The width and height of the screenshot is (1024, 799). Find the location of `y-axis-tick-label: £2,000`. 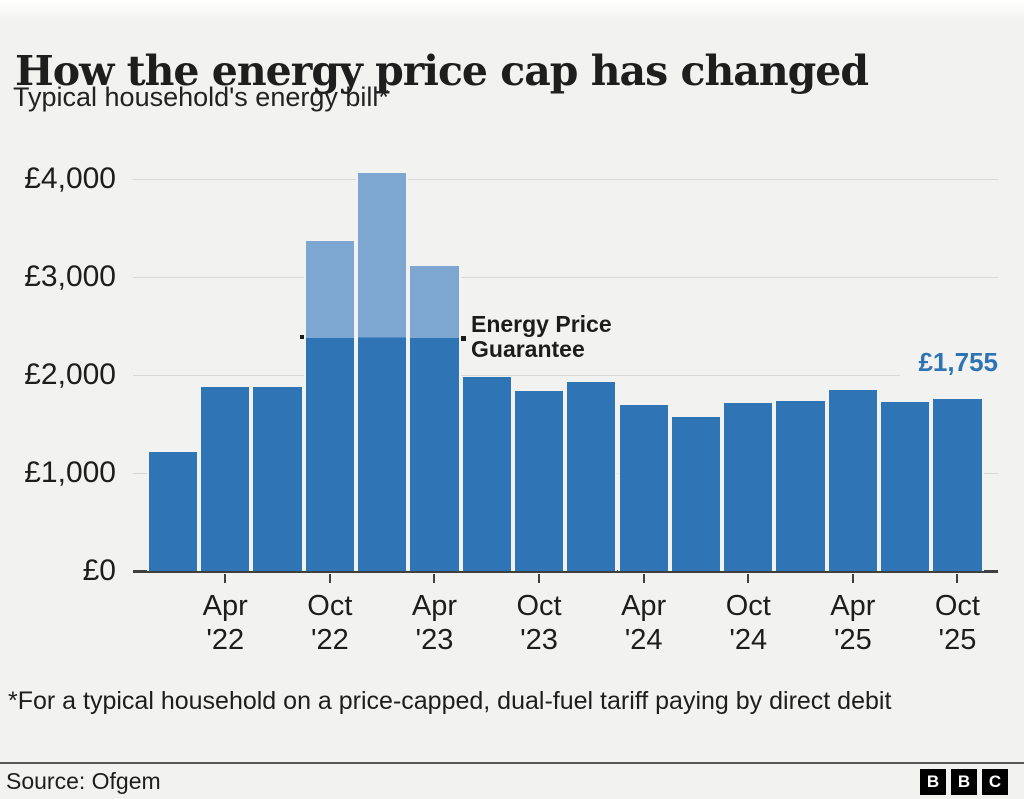

y-axis-tick-label: £2,000 is located at coordinates (70, 374).